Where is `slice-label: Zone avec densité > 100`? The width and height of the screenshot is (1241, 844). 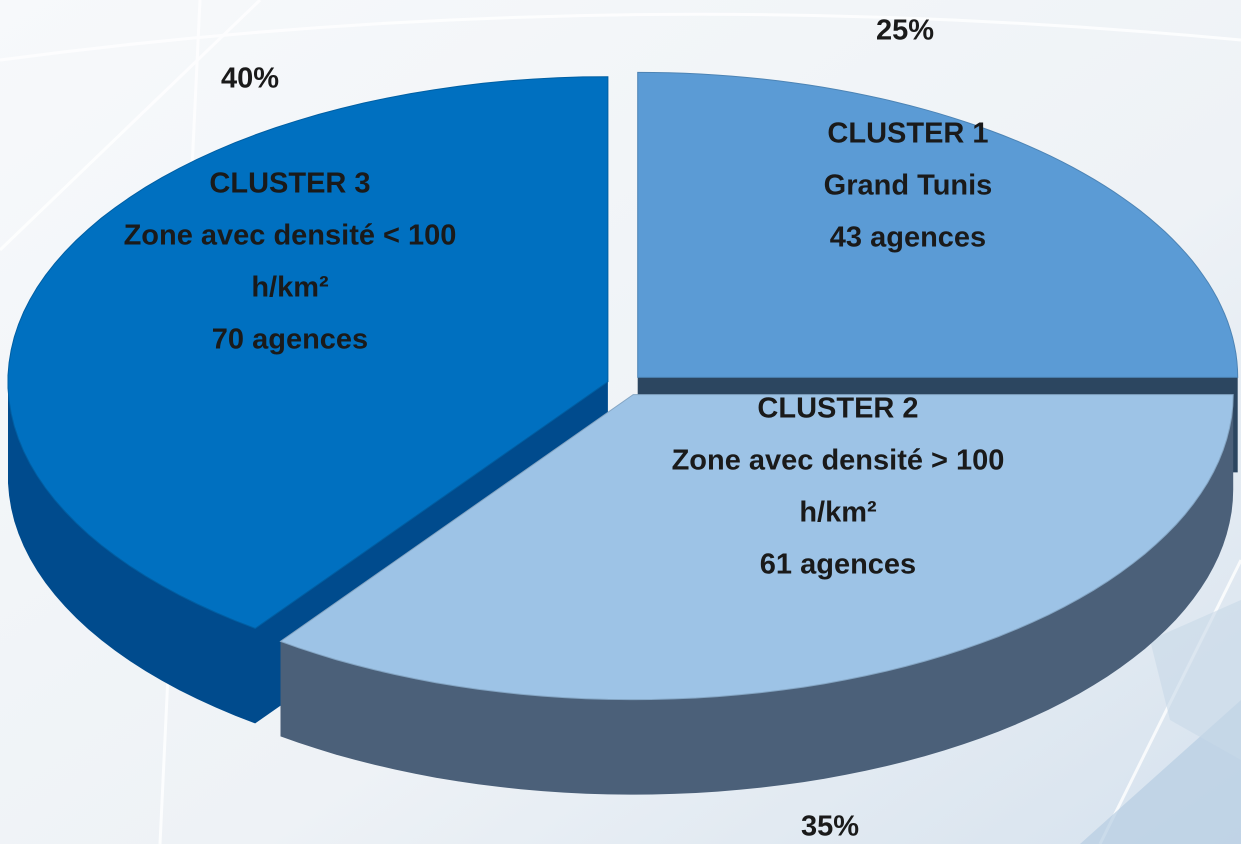
slice-label: Zone avec densité > 100 is located at coordinates (838, 461).